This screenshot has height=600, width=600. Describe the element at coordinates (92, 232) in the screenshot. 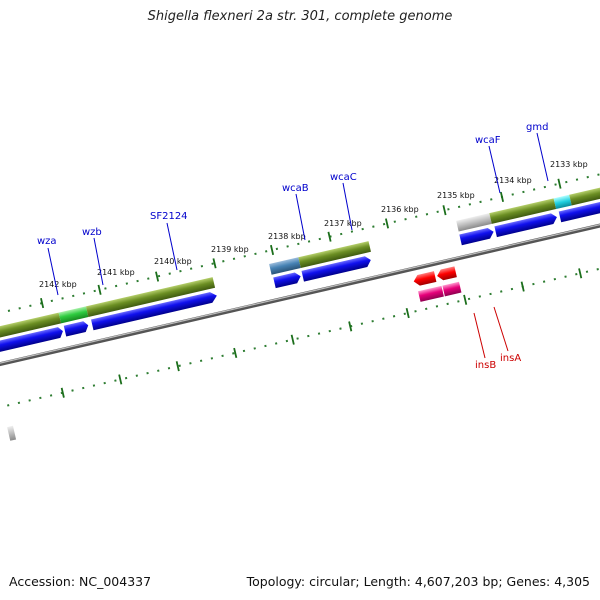

I see `gene-label-wzb: wzb` at that location.